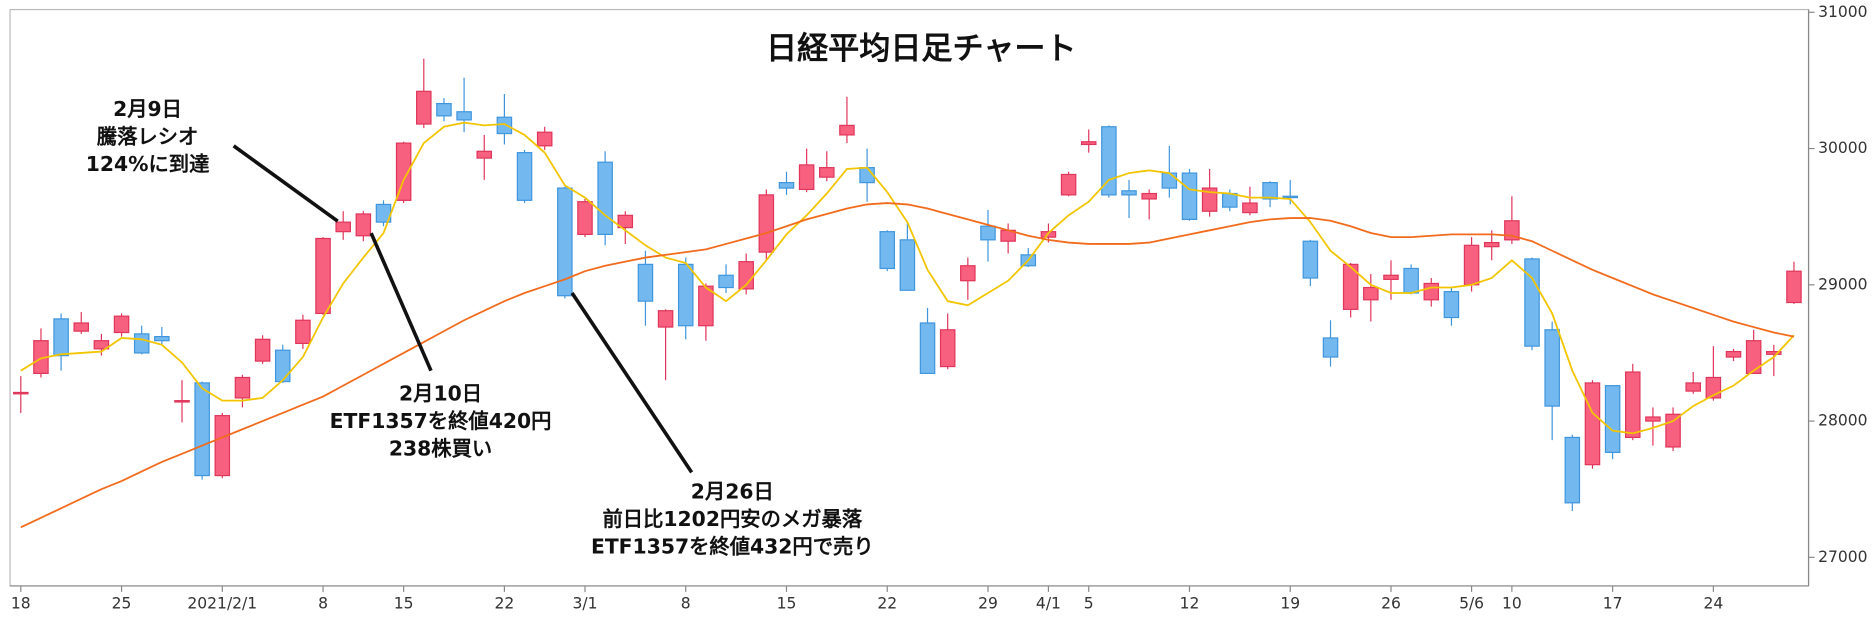 The image size is (1876, 629). Describe the element at coordinates (1842, 148) in the screenshot. I see `y-tick-label: 30000` at that location.